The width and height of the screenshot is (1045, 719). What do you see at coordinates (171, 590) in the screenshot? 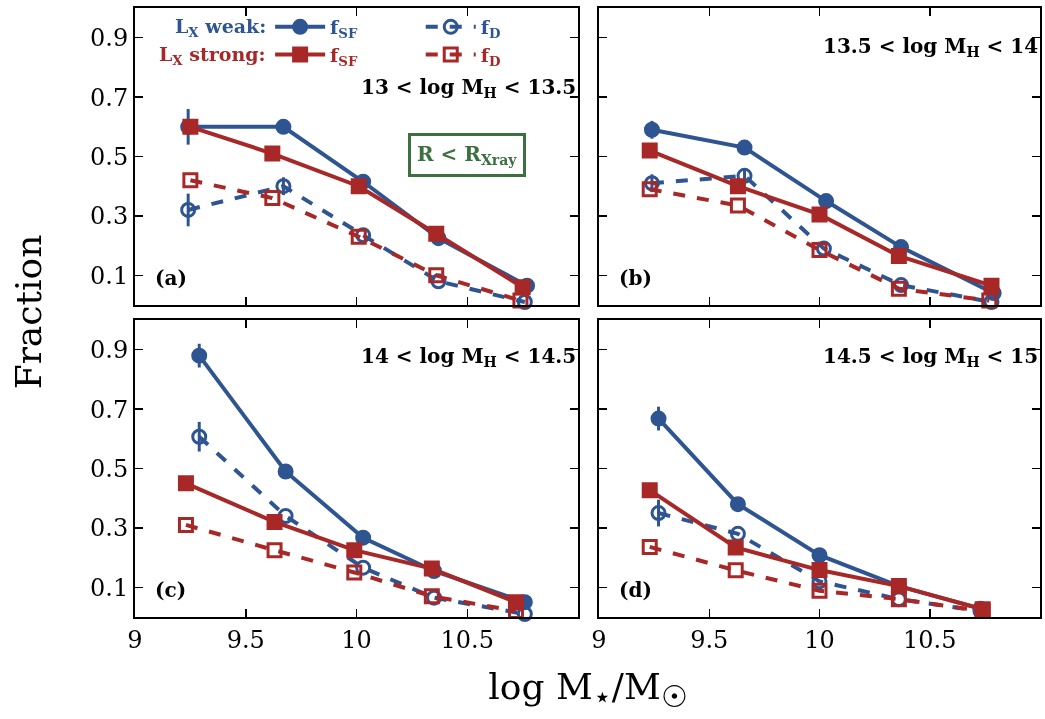
I see `annotation: (c)` at bounding box center [171, 590].